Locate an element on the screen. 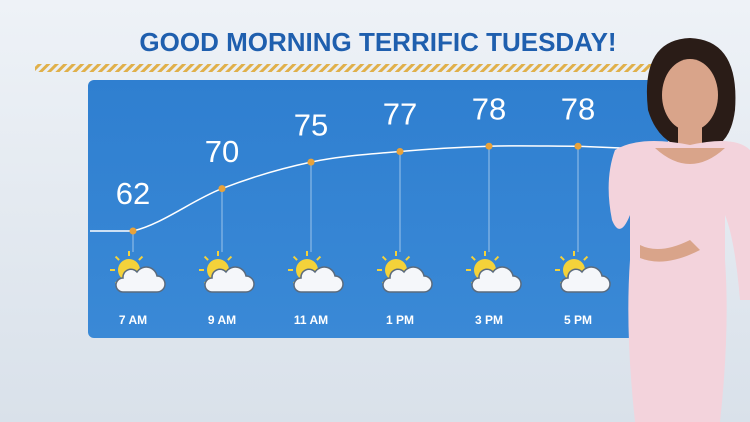  time-label: 3 PM is located at coordinates (489, 320).